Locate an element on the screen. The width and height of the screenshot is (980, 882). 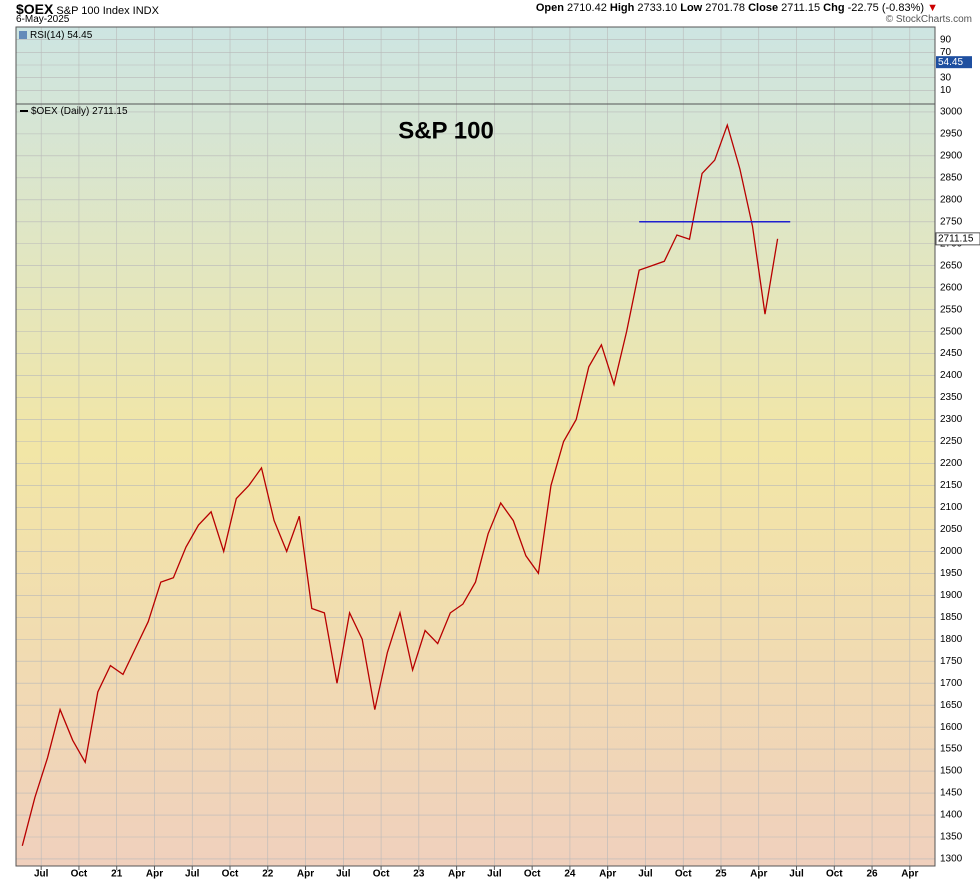
open-label: Open is located at coordinates (549, 8).